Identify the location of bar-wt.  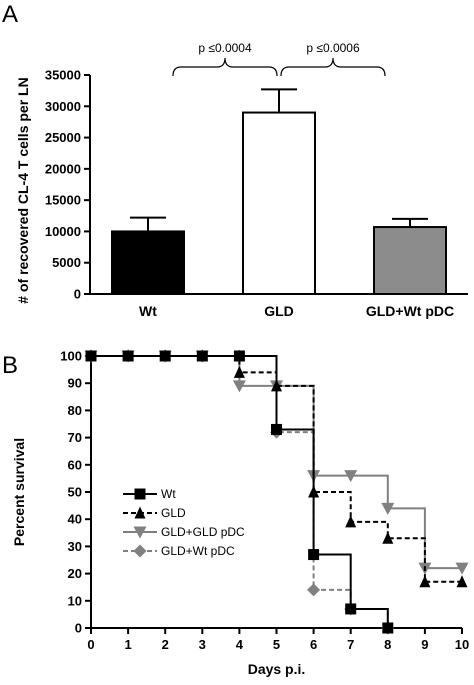
(148, 263).